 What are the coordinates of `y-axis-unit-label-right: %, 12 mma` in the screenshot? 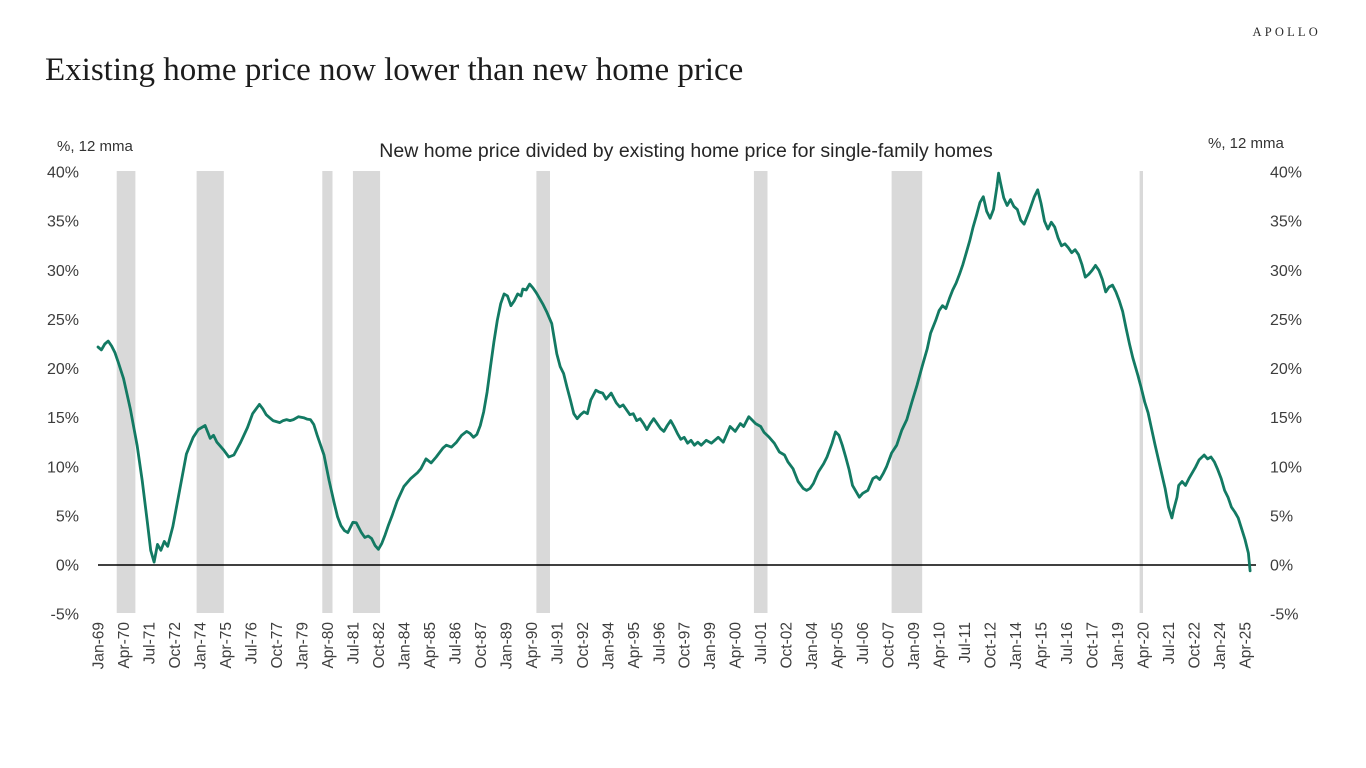 It's located at (1246, 143).